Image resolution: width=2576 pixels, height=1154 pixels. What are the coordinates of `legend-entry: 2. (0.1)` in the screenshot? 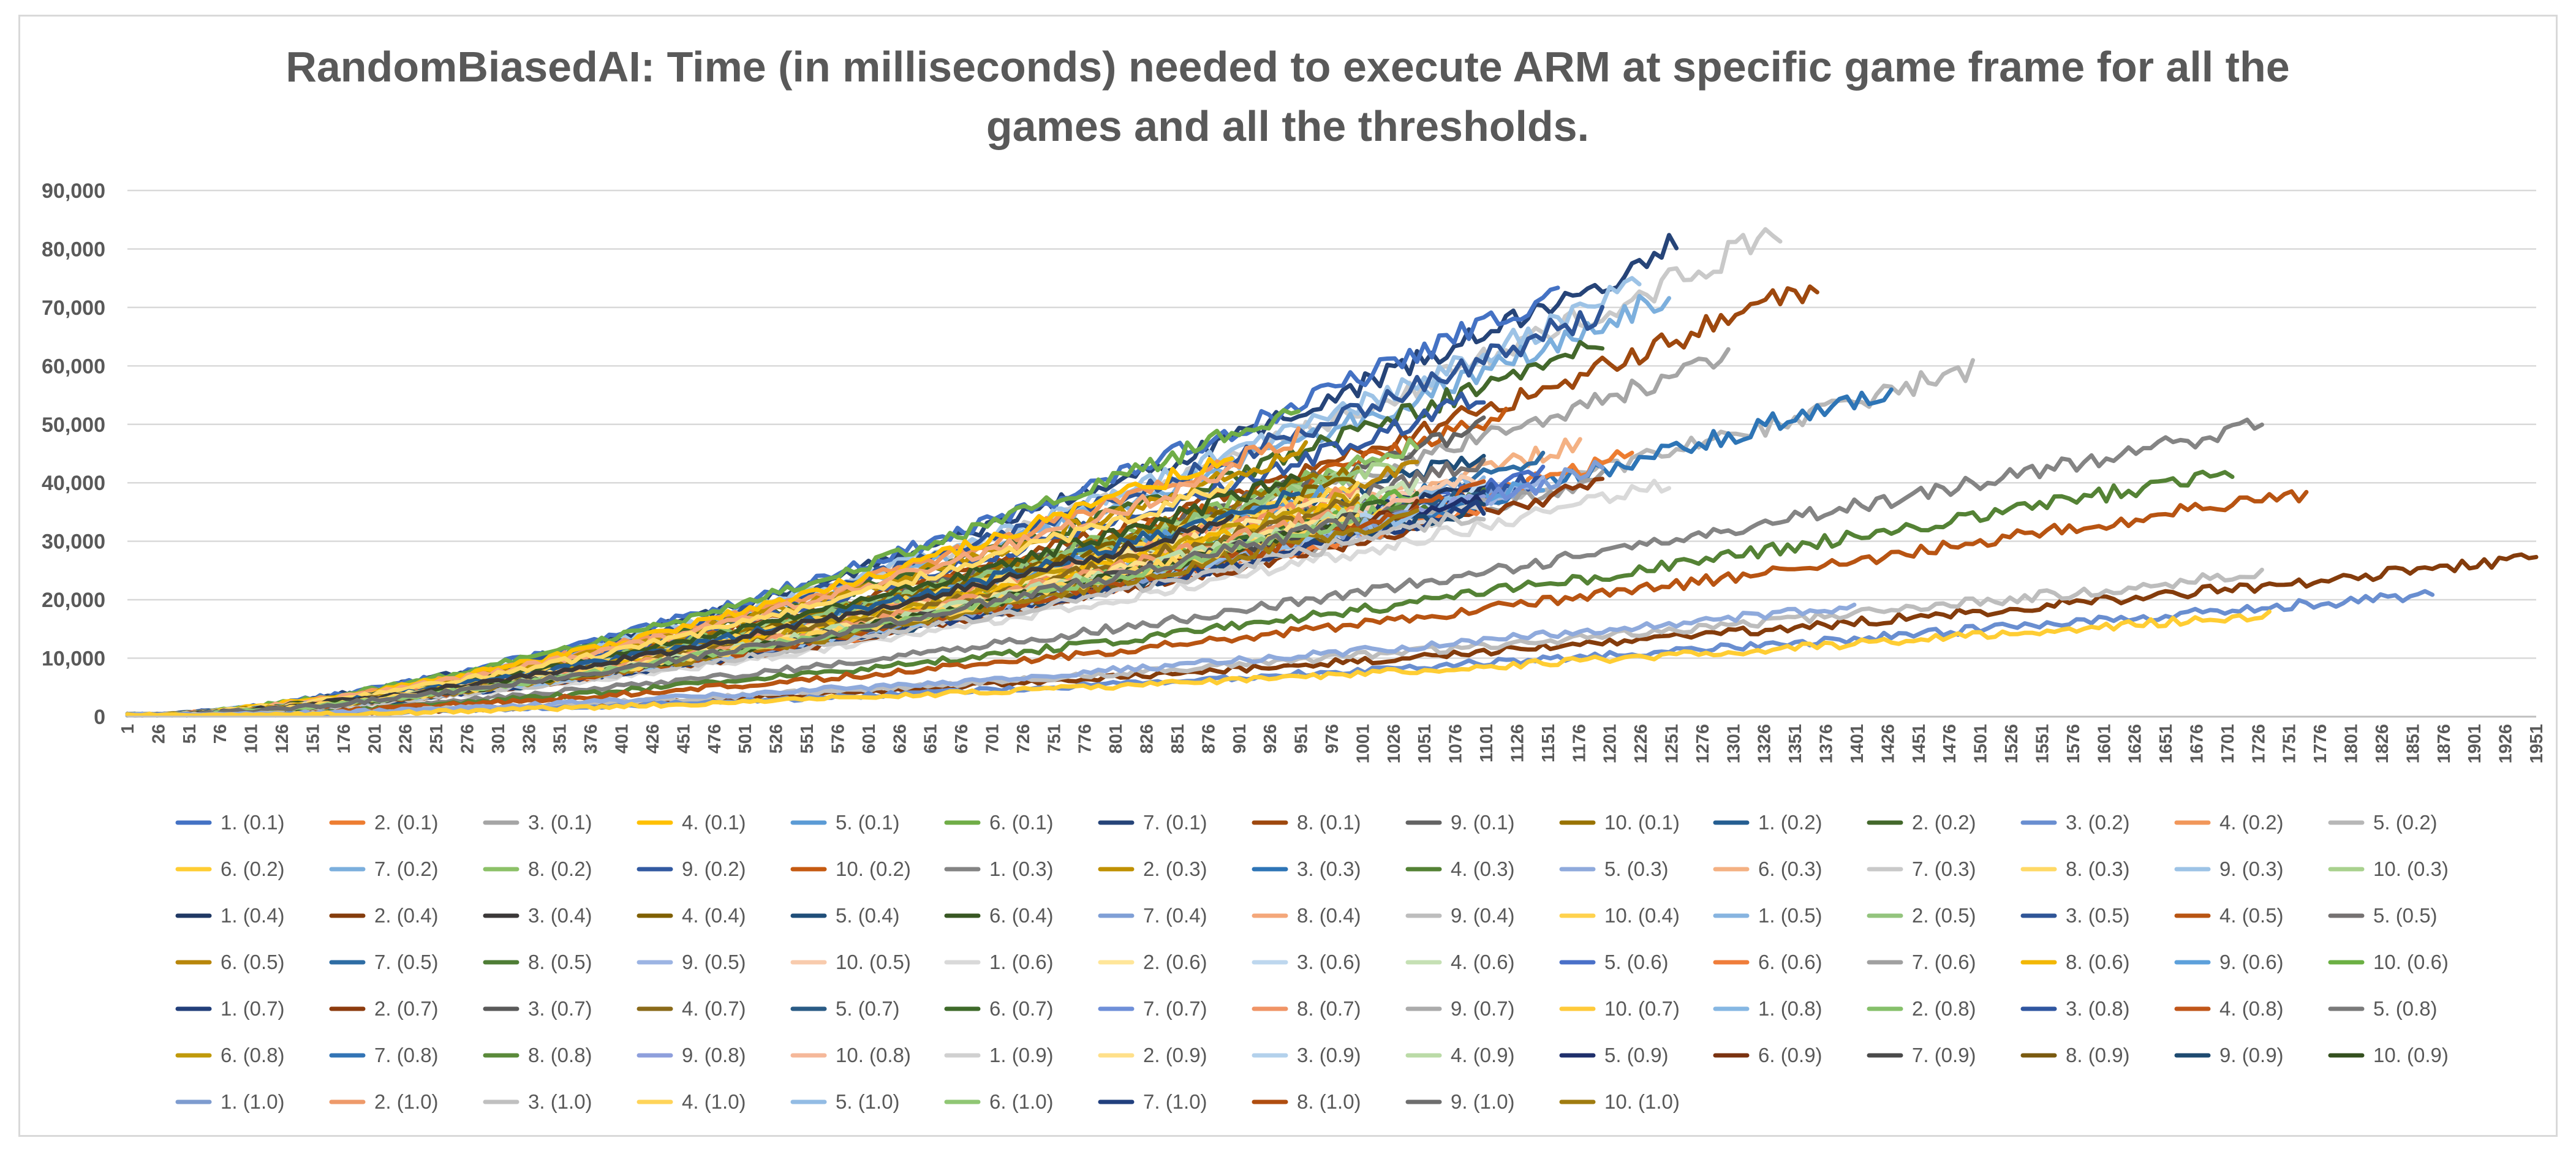 It's located at (384, 822).